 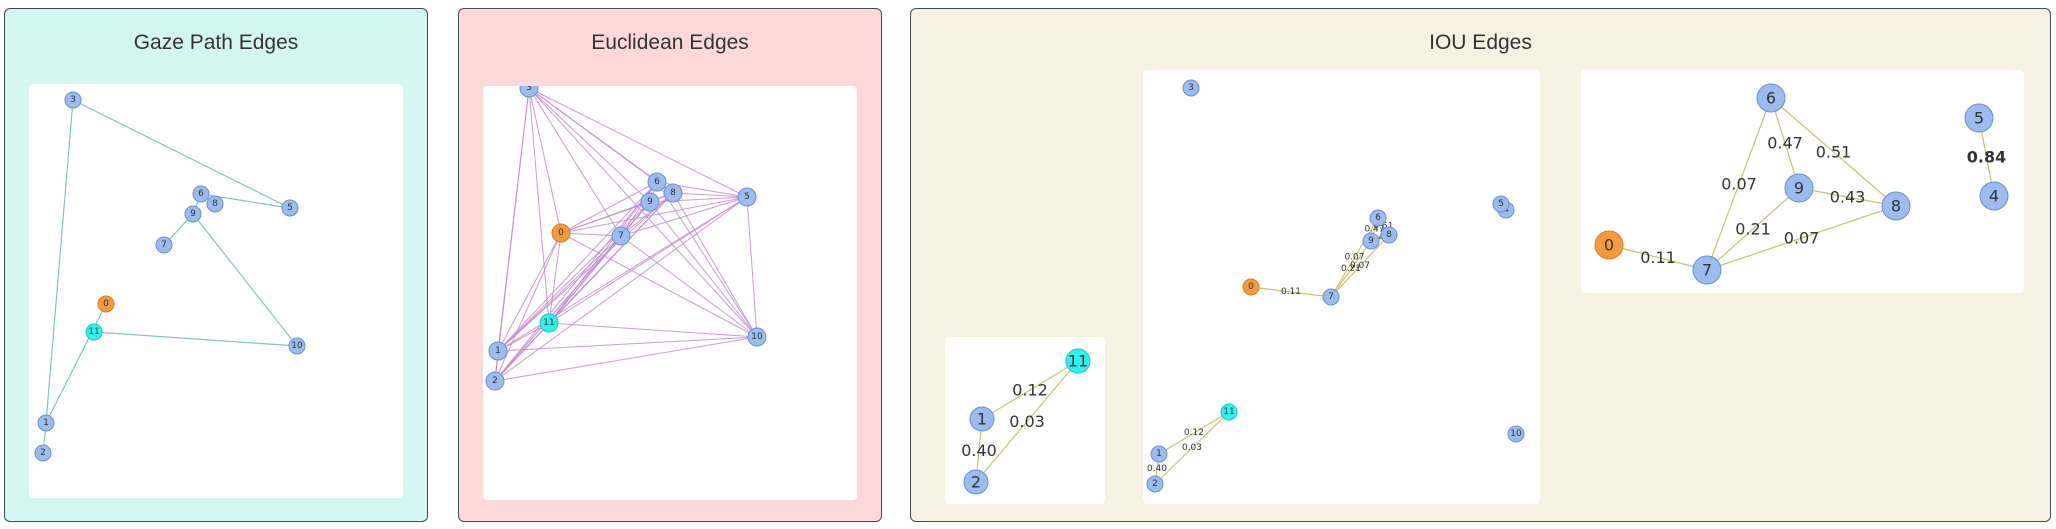 I want to click on panel-title: Gaze Path Edges, so click(x=216, y=42).